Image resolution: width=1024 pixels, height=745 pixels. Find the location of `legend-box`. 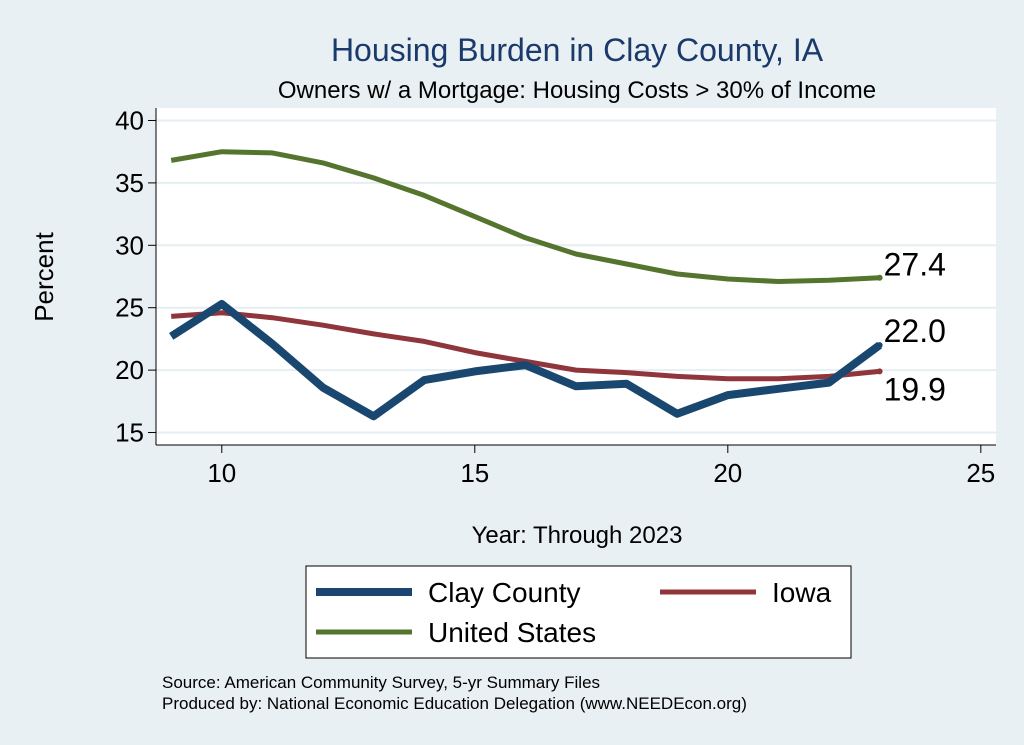

legend-box is located at coordinates (578, 612).